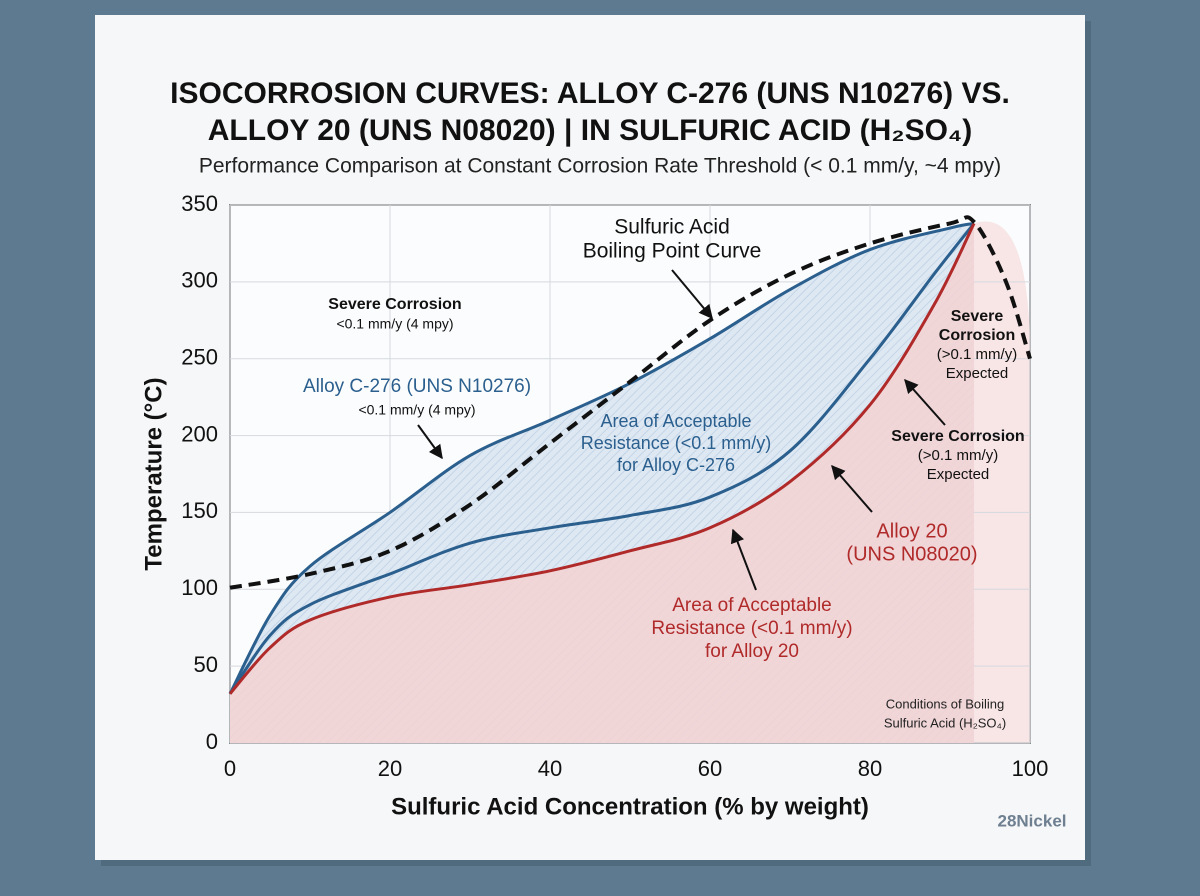 The image size is (1200, 896). What do you see at coordinates (199, 357) in the screenshot?
I see `y-tick-label: 250` at bounding box center [199, 357].